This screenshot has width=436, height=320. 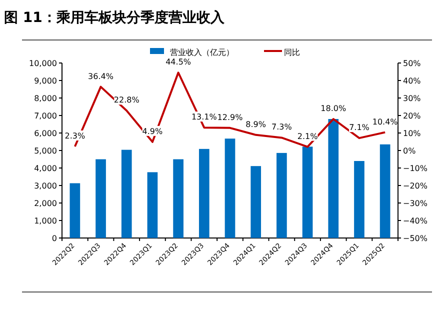 What do you see at coordinates (45, 81) in the screenshot?
I see `y-tick-label: 9,000` at bounding box center [45, 81].